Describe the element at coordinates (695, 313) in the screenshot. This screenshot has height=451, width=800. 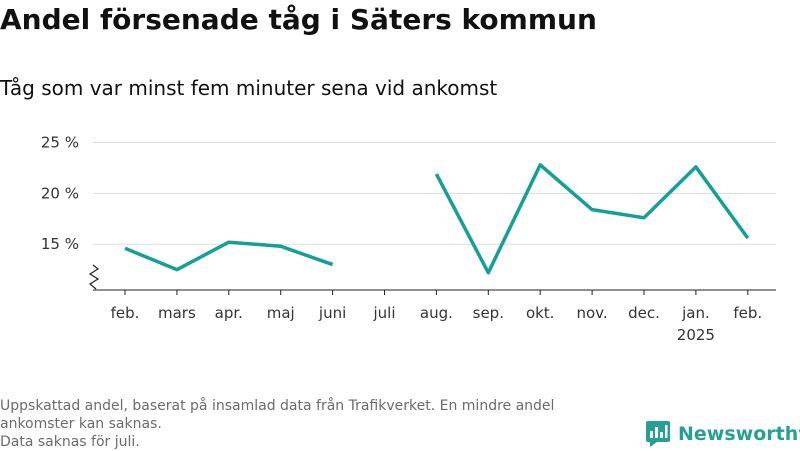
I see `x-tick-label: jan.` at that location.